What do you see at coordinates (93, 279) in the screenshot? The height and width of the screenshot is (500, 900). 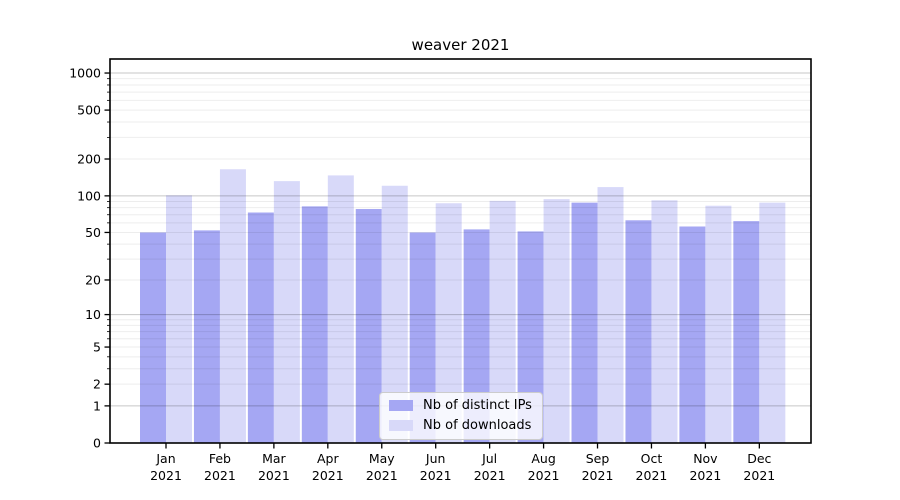 I see `y-tick-label: 20` at bounding box center [93, 279].